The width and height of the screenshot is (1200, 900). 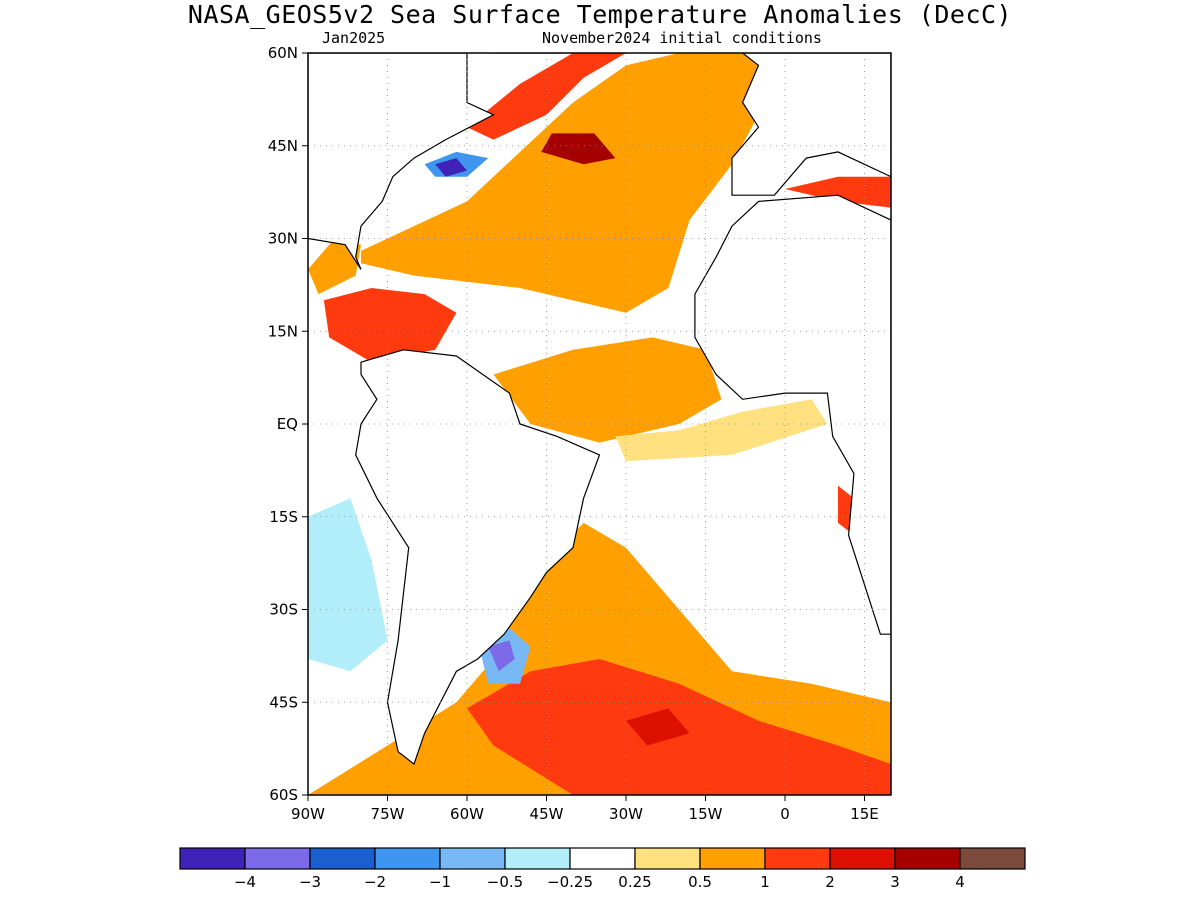 What do you see at coordinates (501, 656) in the screenshot?
I see `brazil-current-coldest` at bounding box center [501, 656].